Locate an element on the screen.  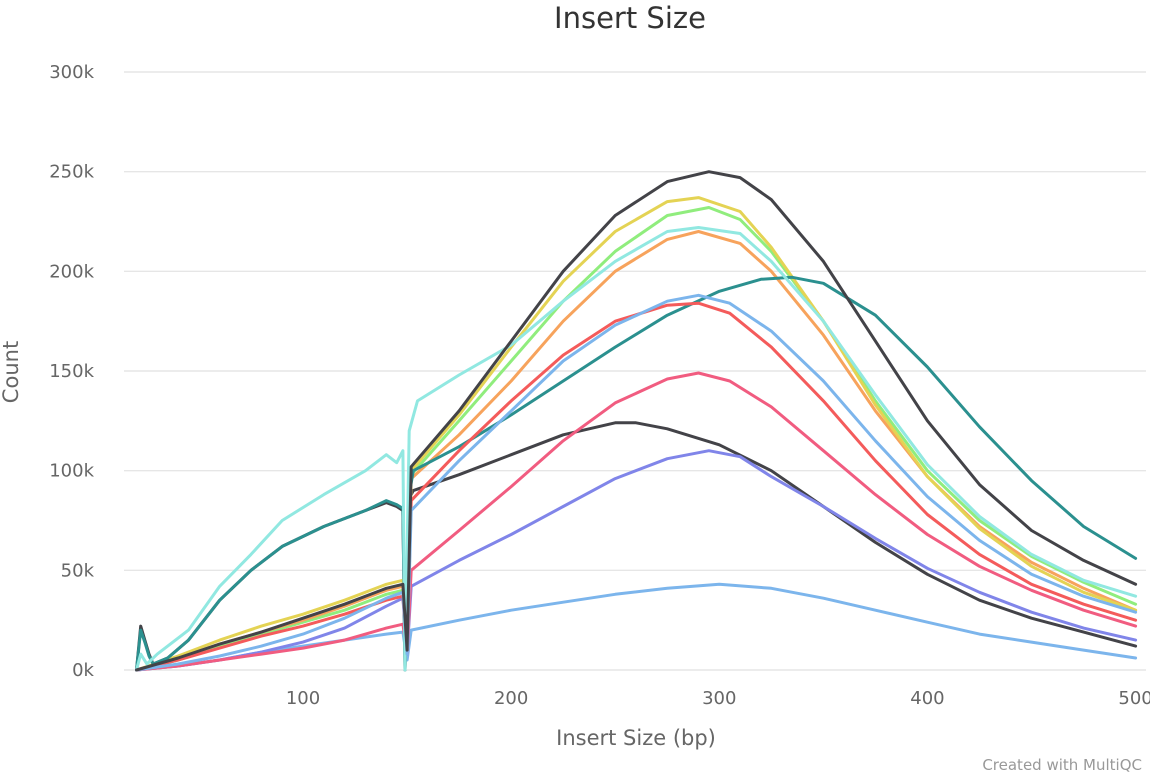
y-tick-label: 50k is located at coordinates (78, 570).